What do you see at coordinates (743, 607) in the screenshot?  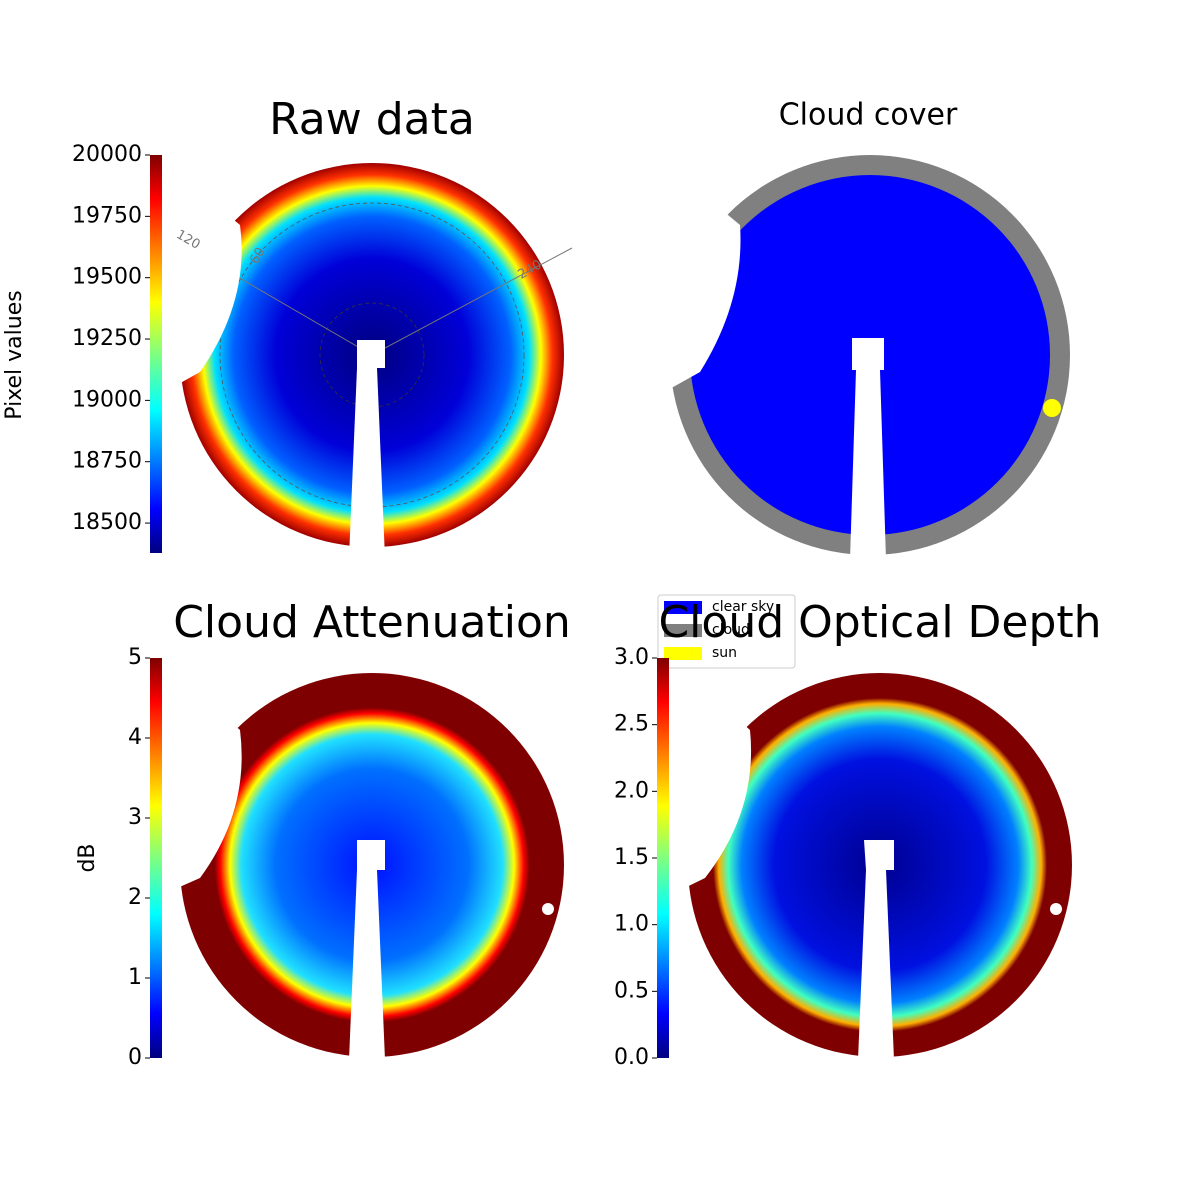 I see `legend-label: clear sky` at bounding box center [743, 607].